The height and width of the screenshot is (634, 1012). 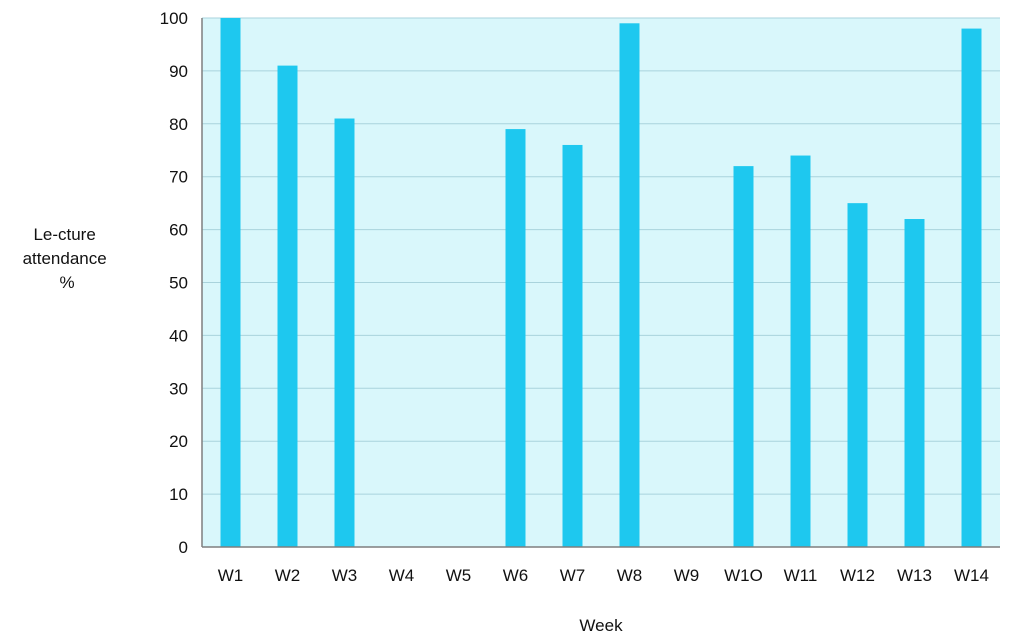 What do you see at coordinates (801, 575) in the screenshot?
I see `x-tick-label: W11` at bounding box center [801, 575].